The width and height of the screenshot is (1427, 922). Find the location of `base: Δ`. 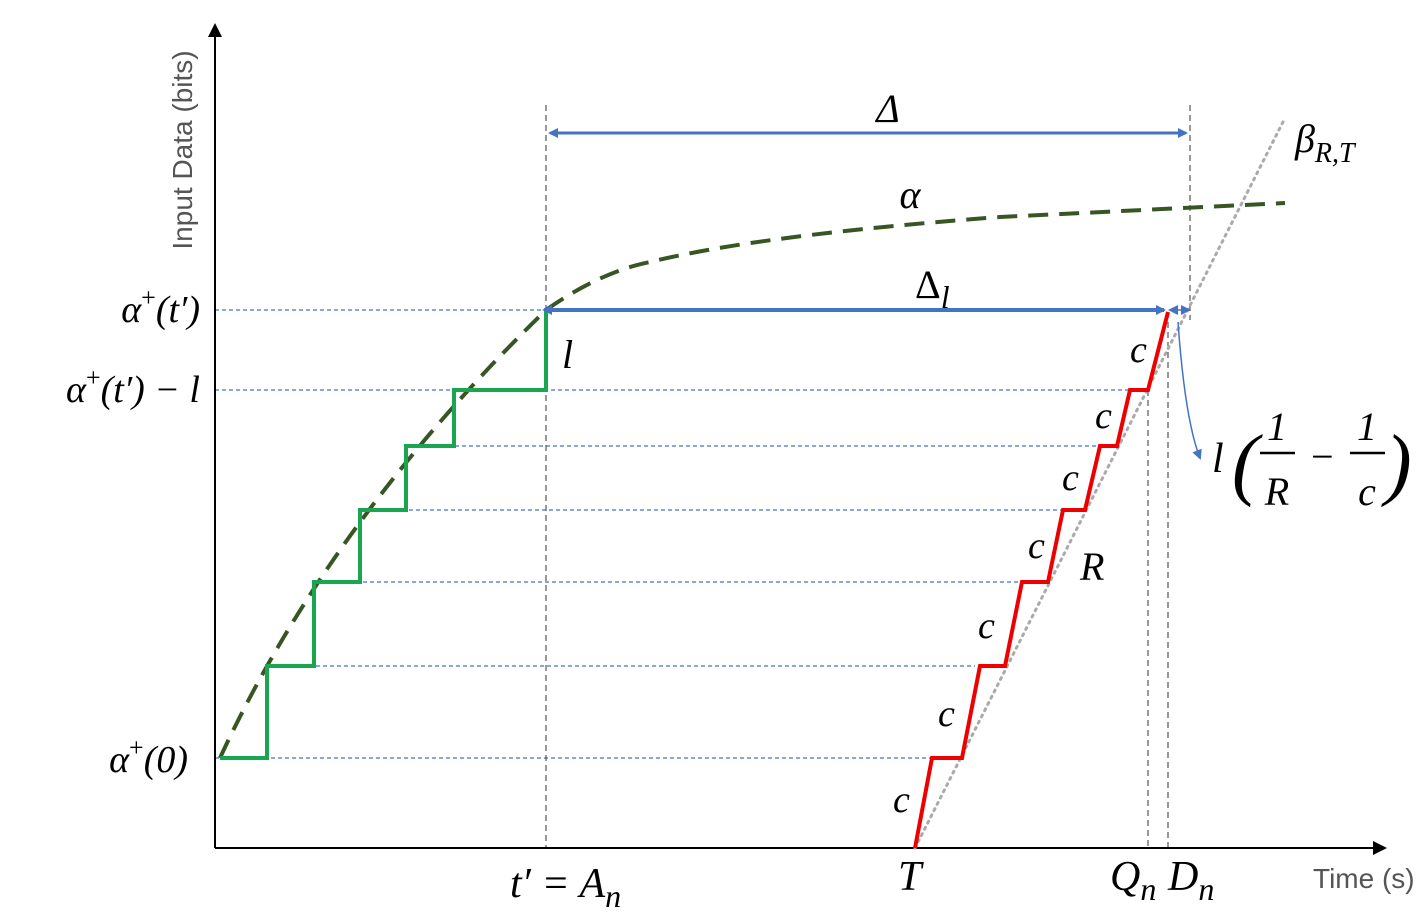

base: Δ is located at coordinates (928, 284).